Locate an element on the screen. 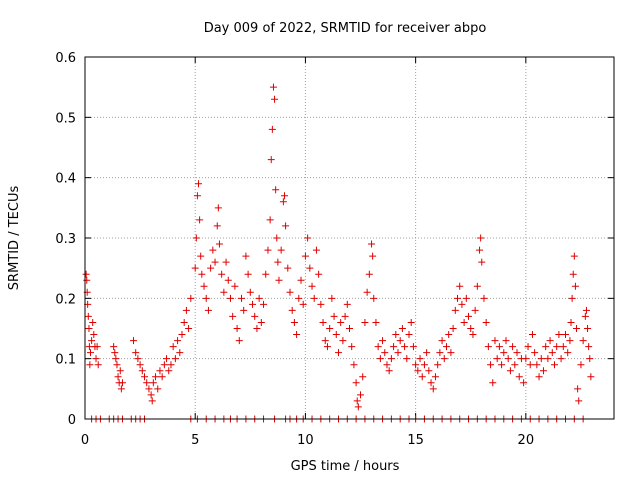  x-tick-label: 20 is located at coordinates (526, 440).